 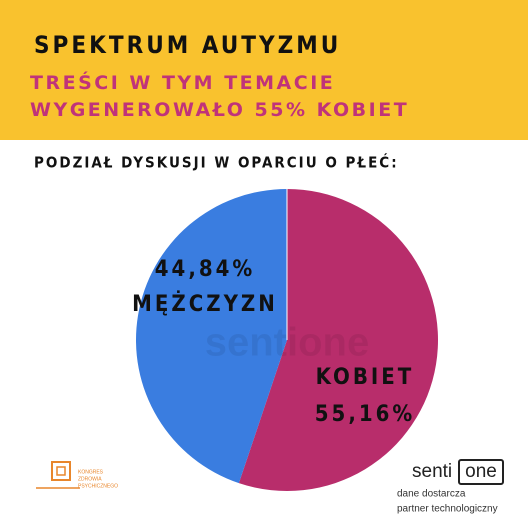 I want to click on logo-name: one, so click(x=481, y=471).